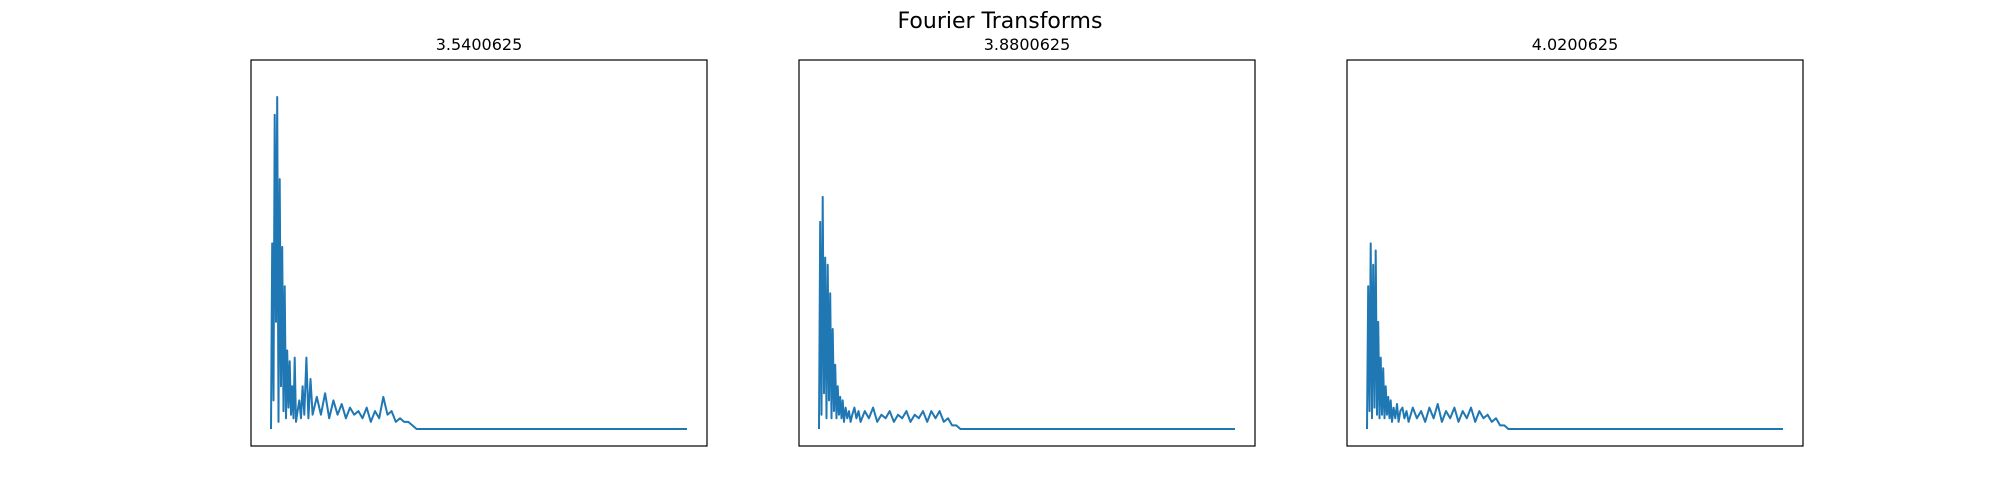 The image size is (2000, 500). Describe the element at coordinates (1000, 21) in the screenshot. I see `figure-title: Fourier Transforms` at that location.